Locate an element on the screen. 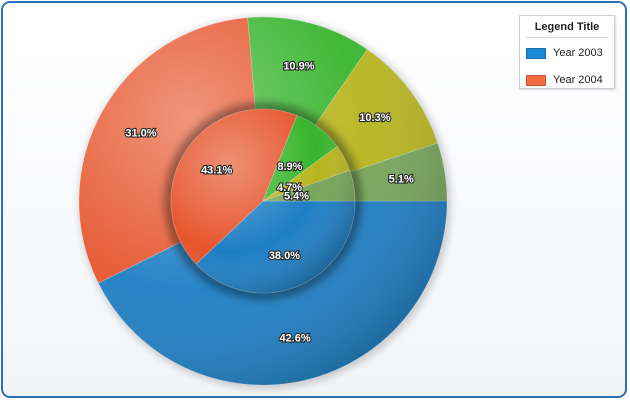  legend-item-year-2003: Year 2003 is located at coordinates (570, 53).